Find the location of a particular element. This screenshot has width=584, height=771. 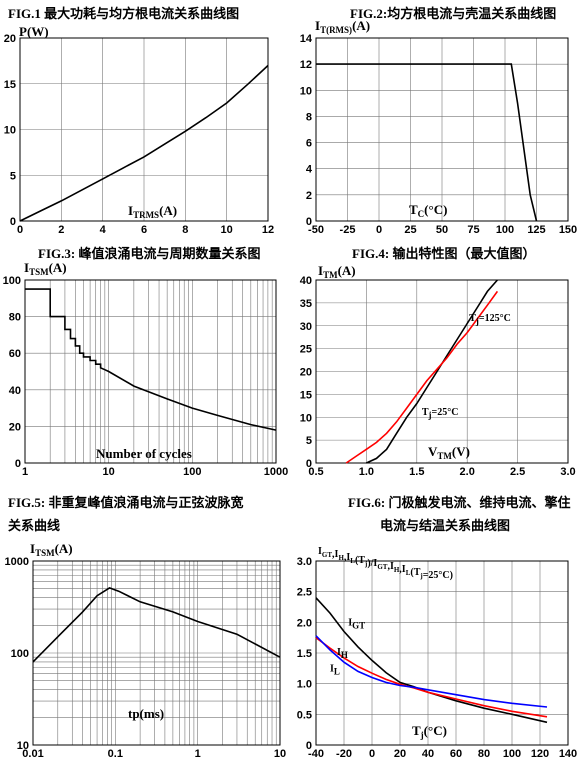

fig1-xtick-label: 12 is located at coordinates (268, 230).